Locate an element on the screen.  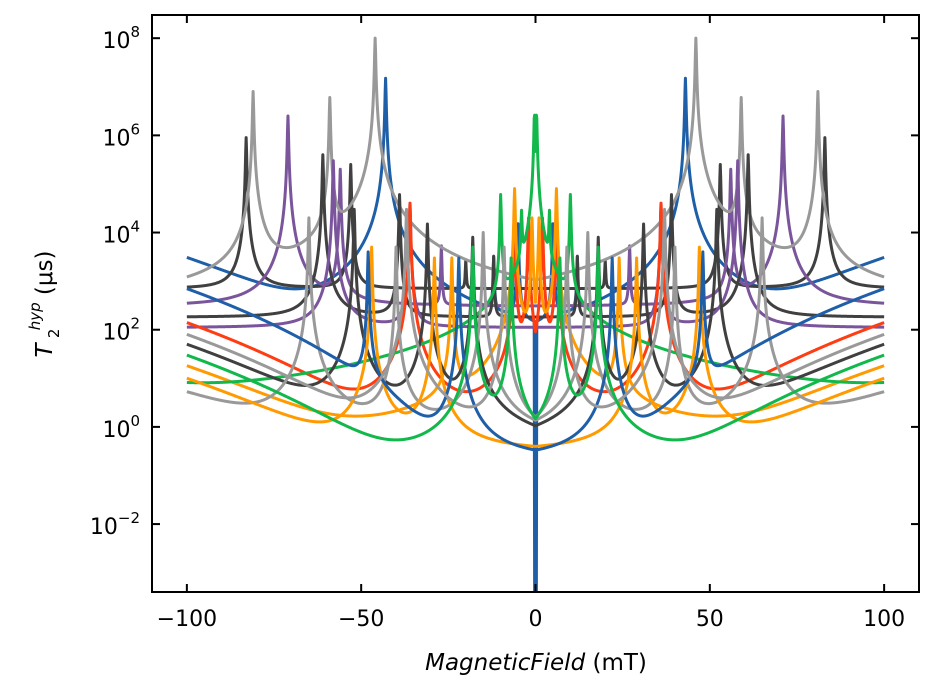
x-axis-title-text: MagneticField is located at coordinates (505, 663).